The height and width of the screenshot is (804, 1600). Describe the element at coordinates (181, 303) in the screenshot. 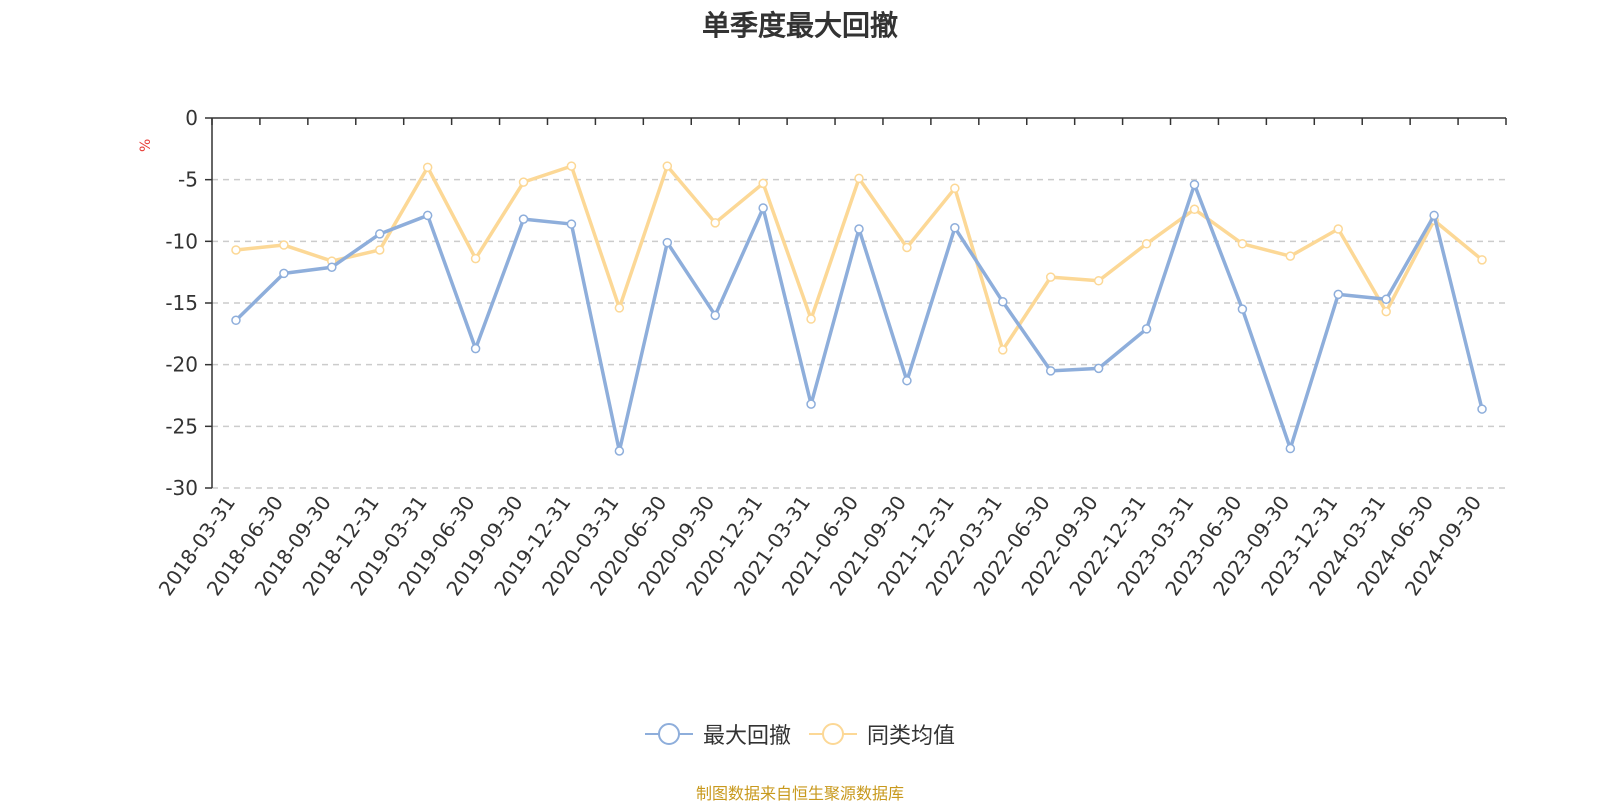

I see `y-tick-label: -15` at that location.